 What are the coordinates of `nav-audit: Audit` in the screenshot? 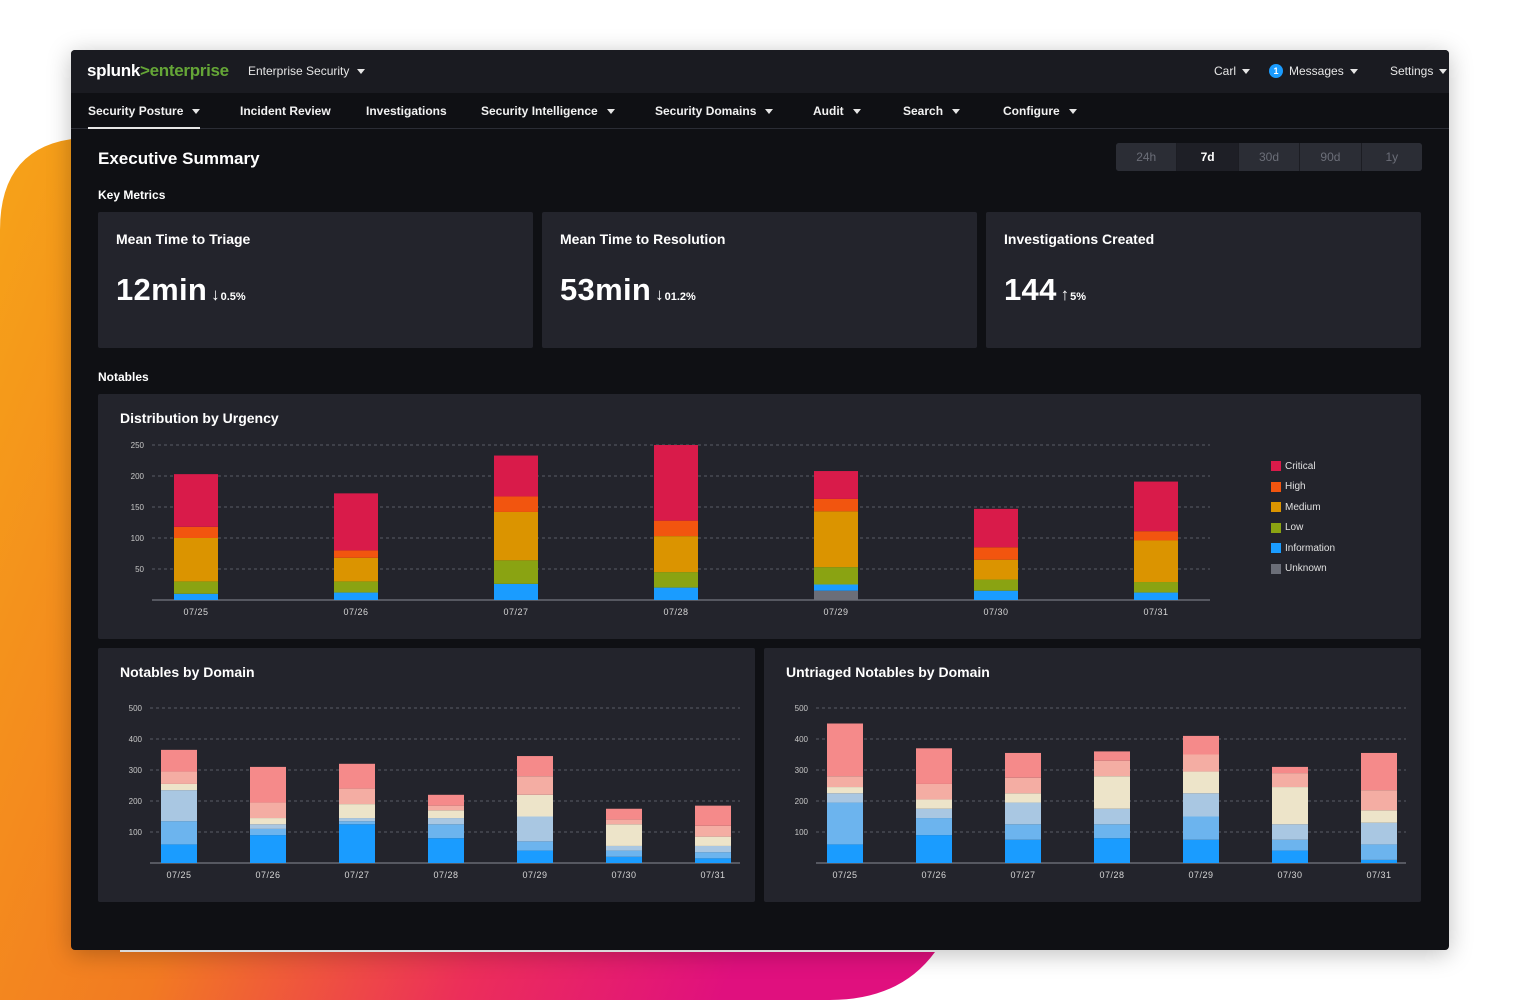 It's located at (837, 111).